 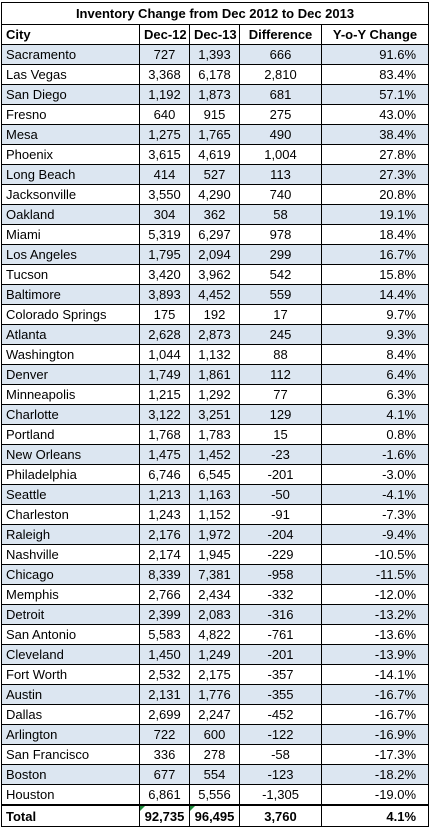 I want to click on yoy-change-cell: 27.3%, so click(x=375, y=174).